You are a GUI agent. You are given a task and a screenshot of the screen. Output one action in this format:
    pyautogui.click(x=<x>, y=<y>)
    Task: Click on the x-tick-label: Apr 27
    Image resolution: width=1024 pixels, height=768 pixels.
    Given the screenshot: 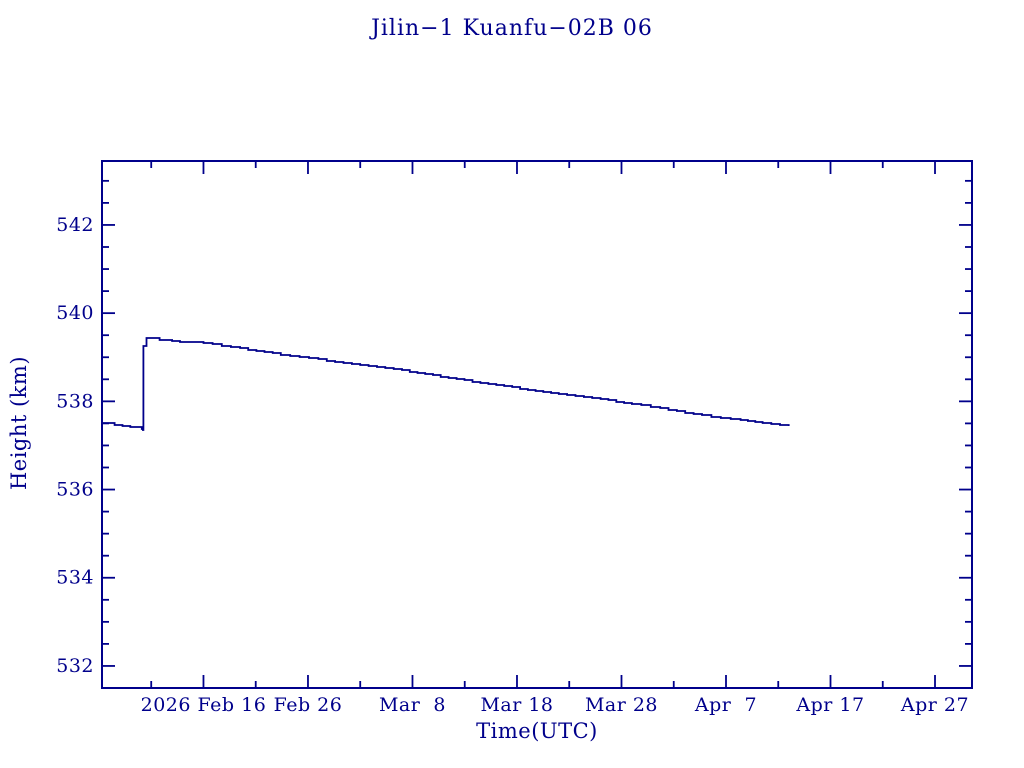 What is the action you would take?
    pyautogui.click(x=934, y=705)
    